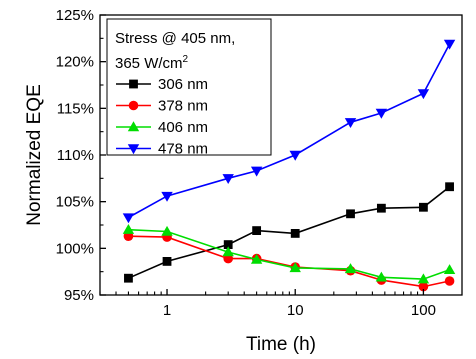 Image resolution: width=476 pixels, height=359 pixels. Describe the element at coordinates (79, 295) in the screenshot. I see `y-tick-label: 95%` at that location.